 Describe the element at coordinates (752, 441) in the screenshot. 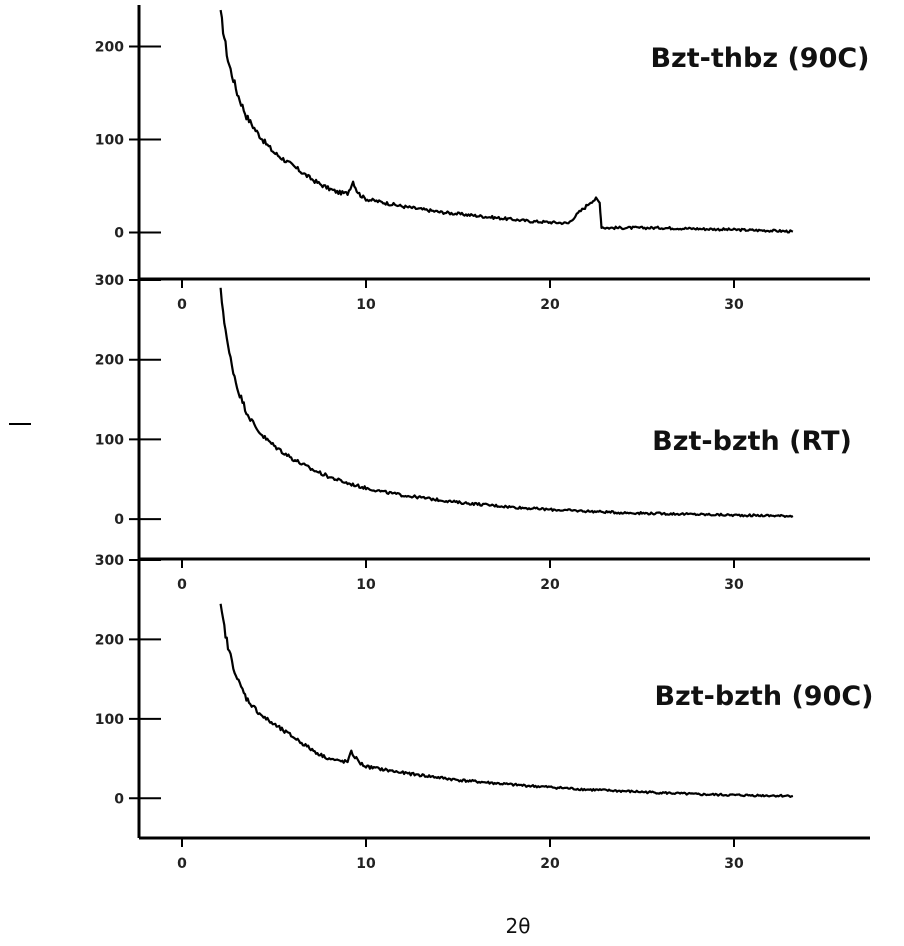

I see `panel-title: Bzt-bzth (RT)` at that location.